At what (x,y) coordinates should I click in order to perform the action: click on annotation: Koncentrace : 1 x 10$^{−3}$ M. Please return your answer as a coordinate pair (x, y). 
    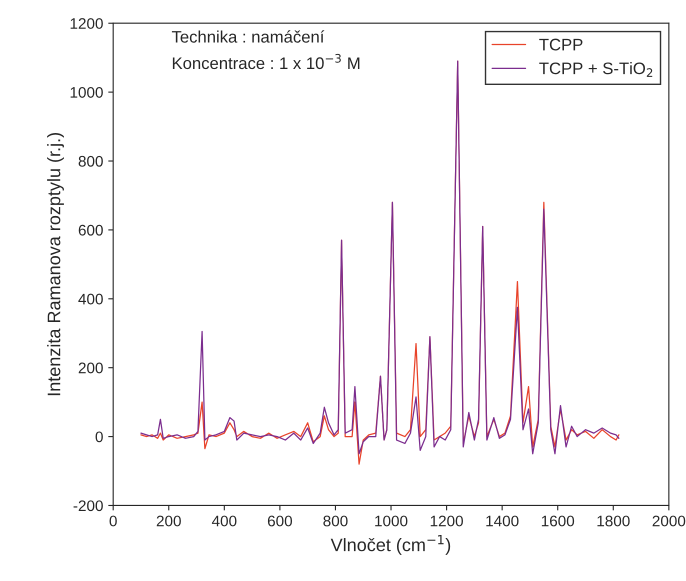
    Looking at the image, I should click on (266, 62).